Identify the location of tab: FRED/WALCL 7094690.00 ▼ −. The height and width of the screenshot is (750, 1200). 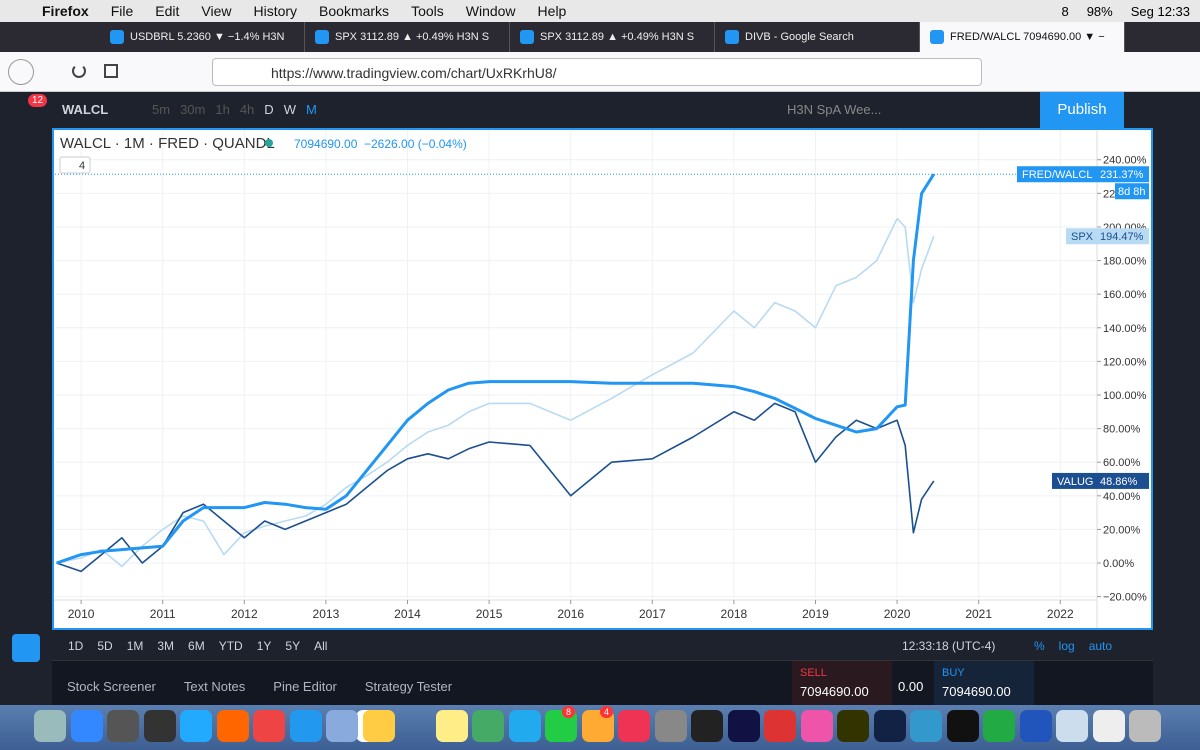
(1022, 37).